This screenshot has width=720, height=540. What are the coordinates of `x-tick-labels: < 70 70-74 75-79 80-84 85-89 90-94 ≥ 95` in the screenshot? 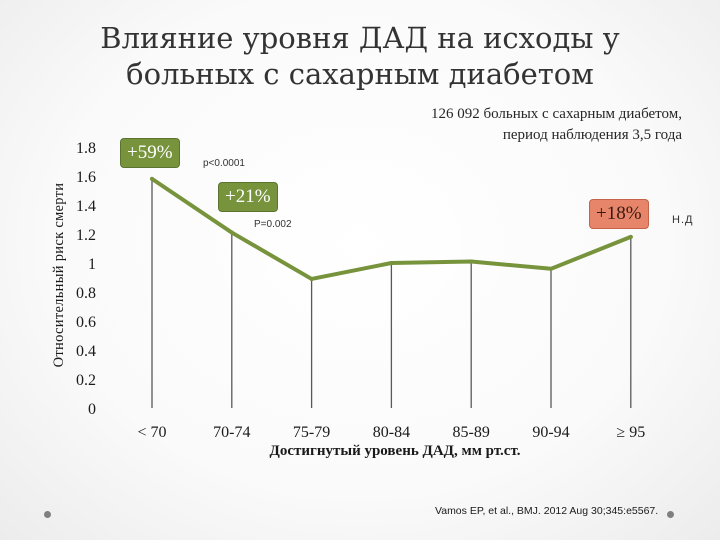 It's located at (391, 432).